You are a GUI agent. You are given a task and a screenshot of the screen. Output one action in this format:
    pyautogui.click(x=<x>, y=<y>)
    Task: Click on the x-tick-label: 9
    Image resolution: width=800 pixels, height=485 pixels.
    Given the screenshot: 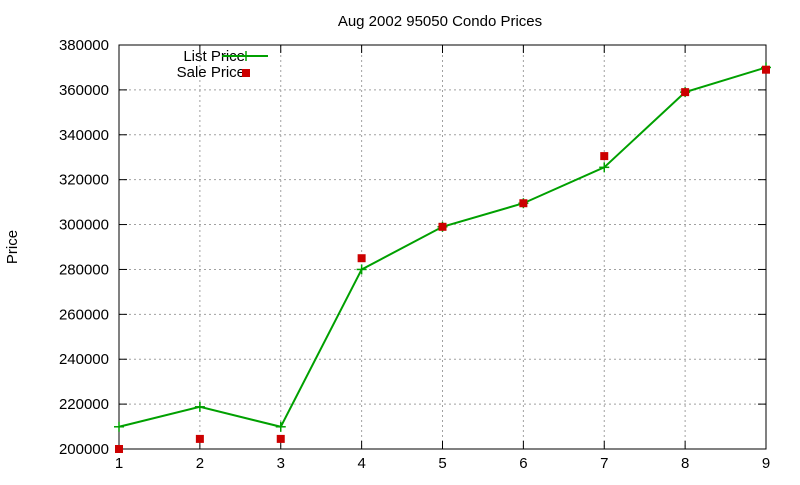 What is the action you would take?
    pyautogui.click(x=766, y=463)
    